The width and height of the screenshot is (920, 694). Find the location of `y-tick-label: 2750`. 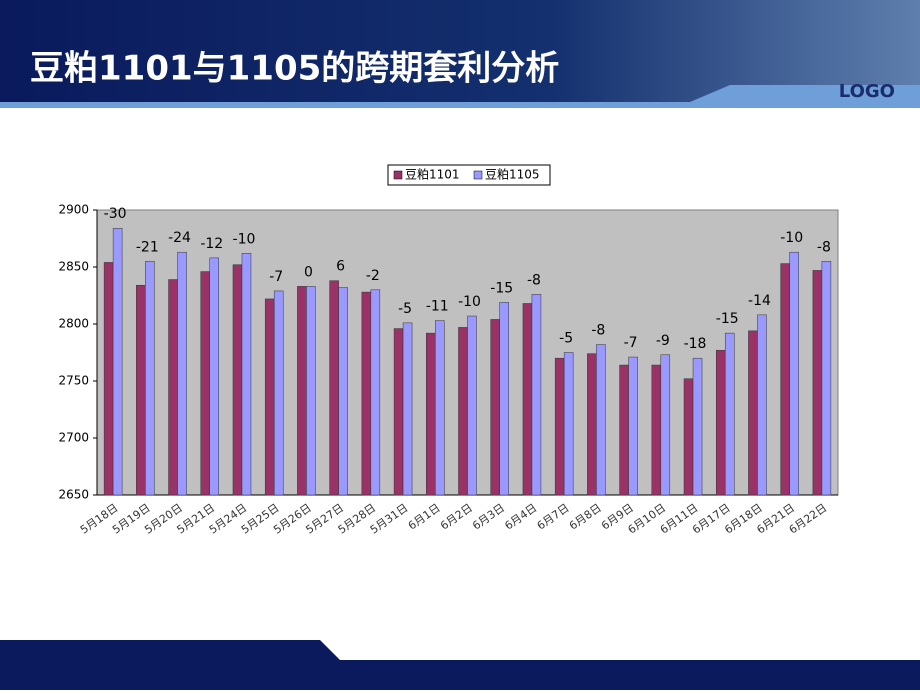

y-tick-label: 2750 is located at coordinates (73, 381).